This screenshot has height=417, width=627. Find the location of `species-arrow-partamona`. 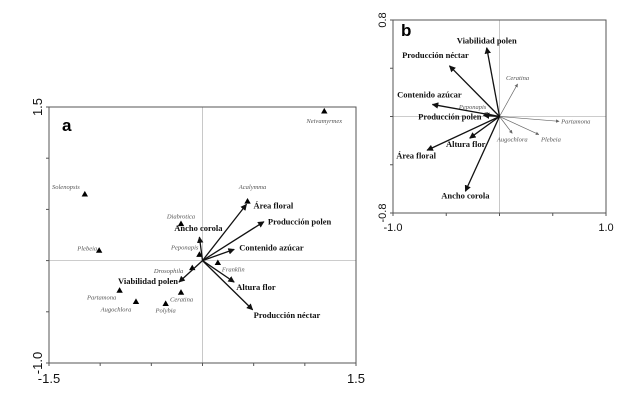

species-arrow-partamona is located at coordinates (529, 119).